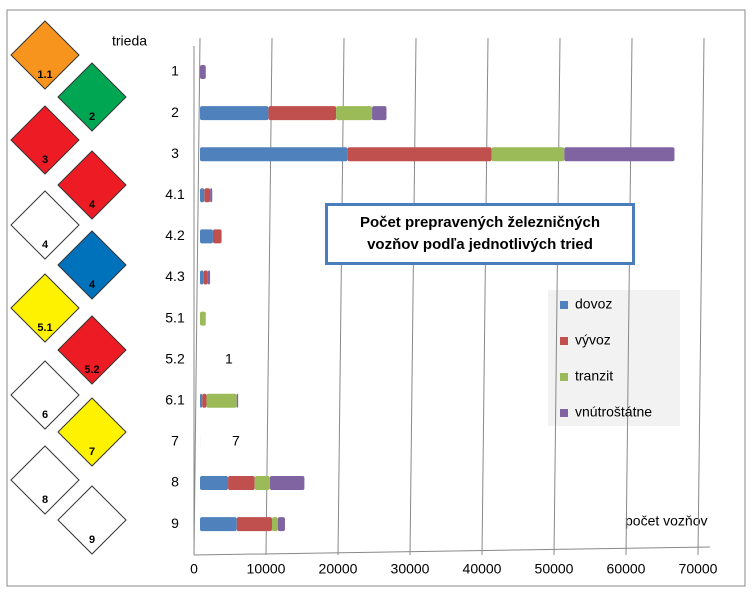  I want to click on hazard-sign-label: 3, so click(45, 160).